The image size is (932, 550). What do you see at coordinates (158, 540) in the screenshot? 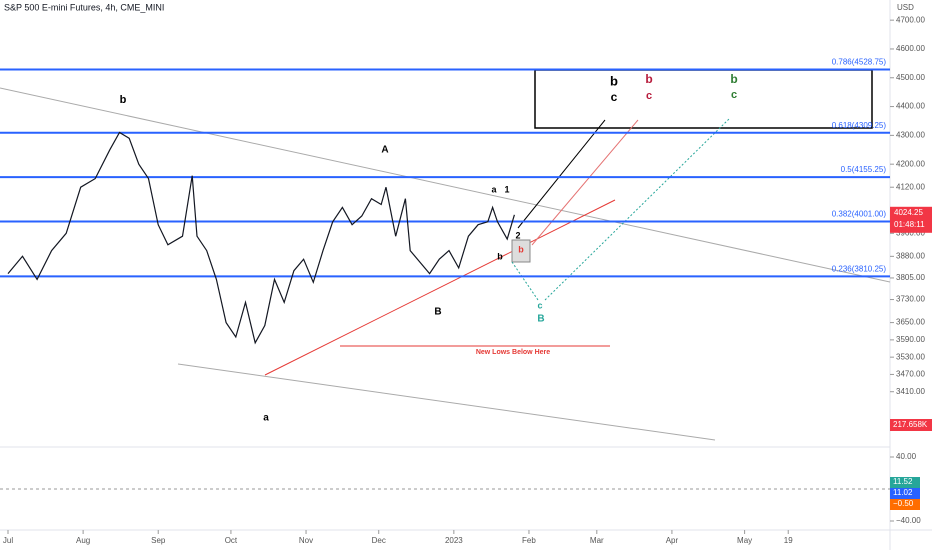
I see `x-tick-label: Sep` at bounding box center [158, 540].